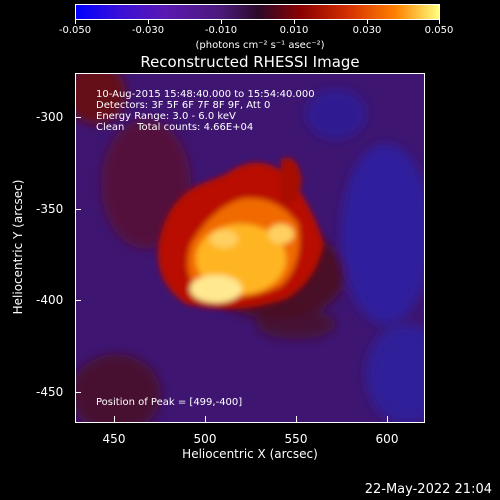 This screenshot has height=500, width=500. Describe the element at coordinates (387, 439) in the screenshot. I see `x-tick-label: 600` at that location.